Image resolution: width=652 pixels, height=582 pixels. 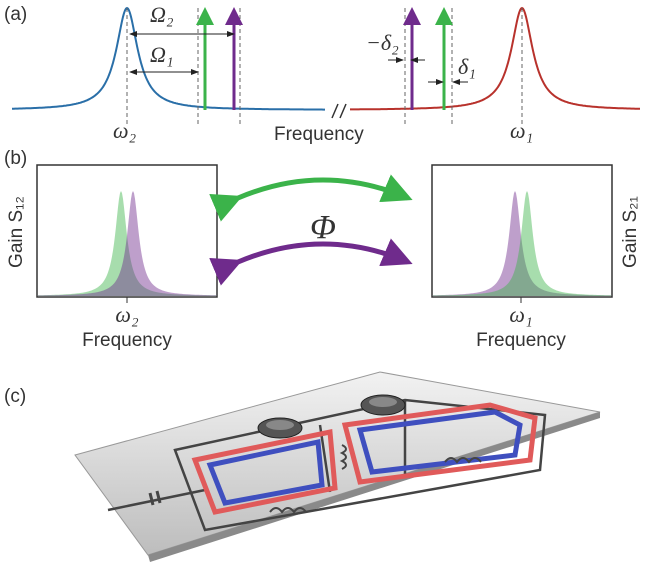 What do you see at coordinates (630, 232) in the screenshot?
I see `gain-label: Gain S₂₁` at bounding box center [630, 232].